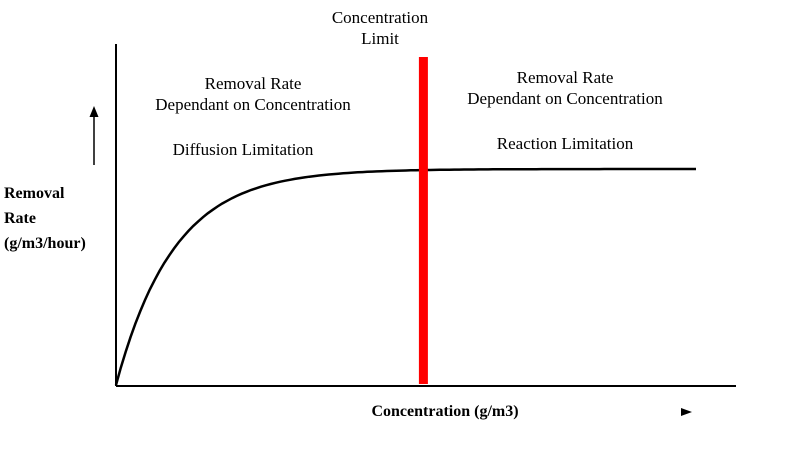  Describe the element at coordinates (34, 193) in the screenshot. I see `y-axis-label-line-1: Removal` at that location.